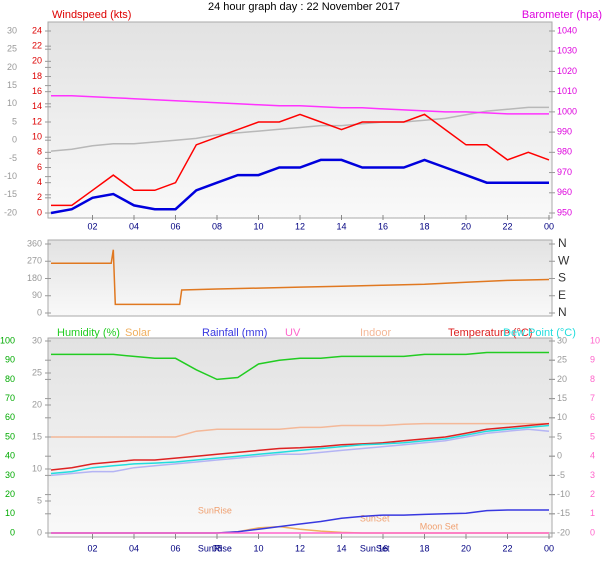 This screenshot has height=561, width=608. Describe the element at coordinates (34, 278) in the screenshot. I see `y-tick-label: 180` at that location.